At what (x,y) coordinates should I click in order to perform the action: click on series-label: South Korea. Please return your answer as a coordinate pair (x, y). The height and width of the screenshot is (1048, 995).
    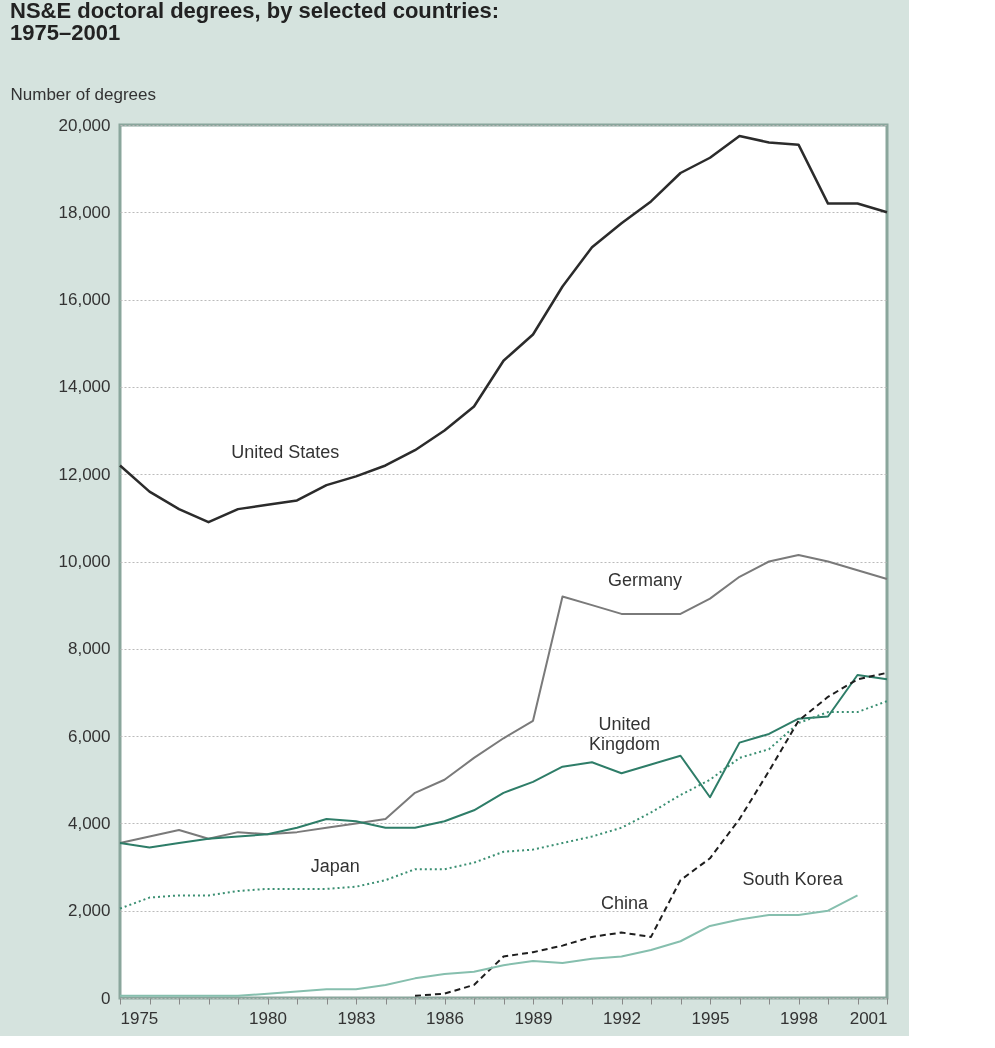
    Looking at the image, I should click on (793, 879).